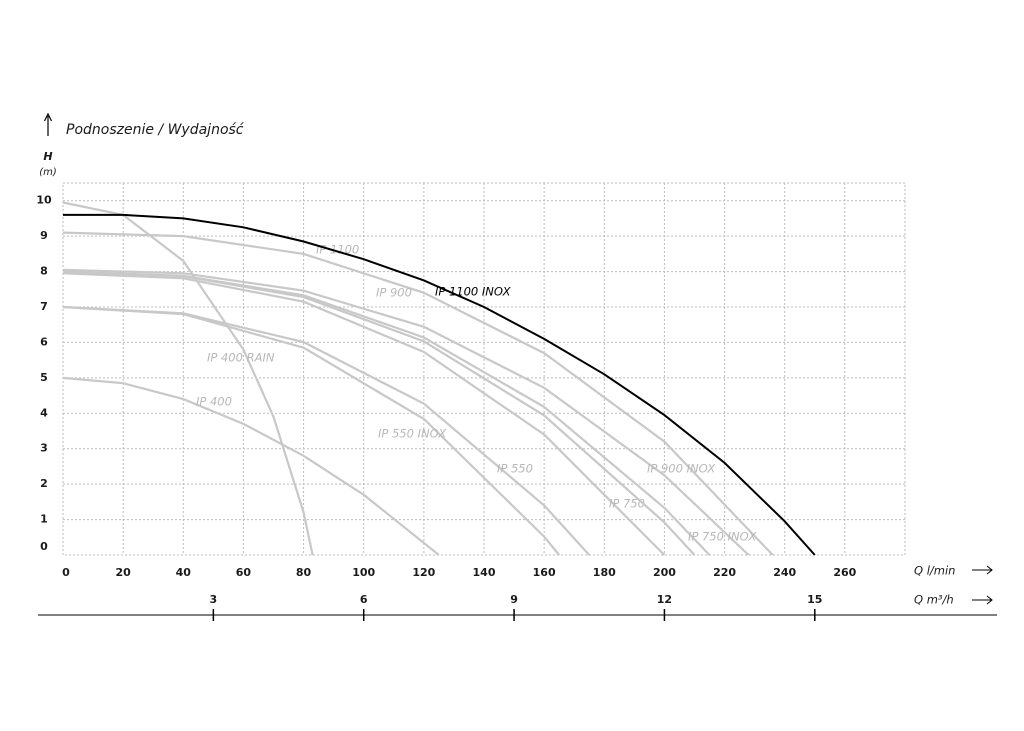  I want to click on x-tick-label: 40, so click(184, 572).